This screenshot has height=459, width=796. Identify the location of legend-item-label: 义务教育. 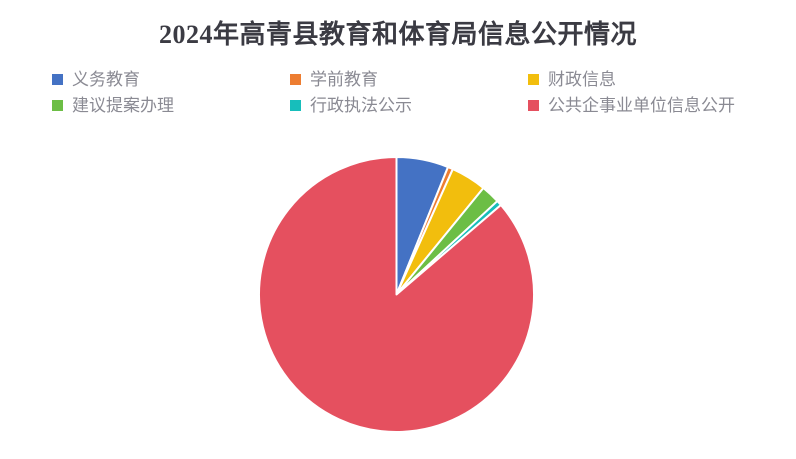
(106, 79).